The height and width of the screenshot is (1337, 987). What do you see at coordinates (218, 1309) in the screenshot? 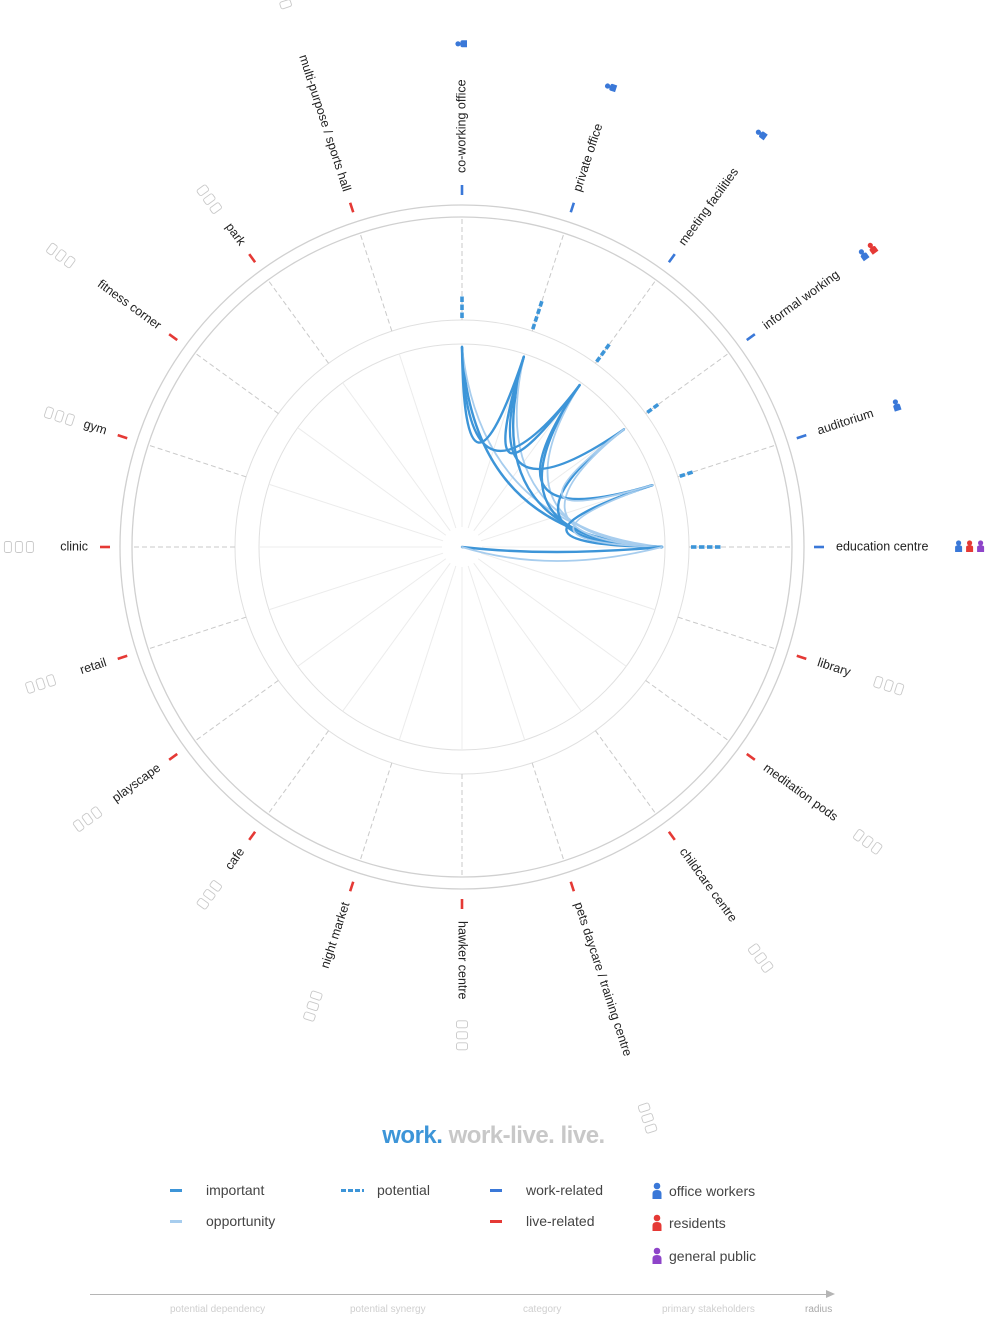
I see `axis-potential-dependency: potential dependency` at bounding box center [218, 1309].